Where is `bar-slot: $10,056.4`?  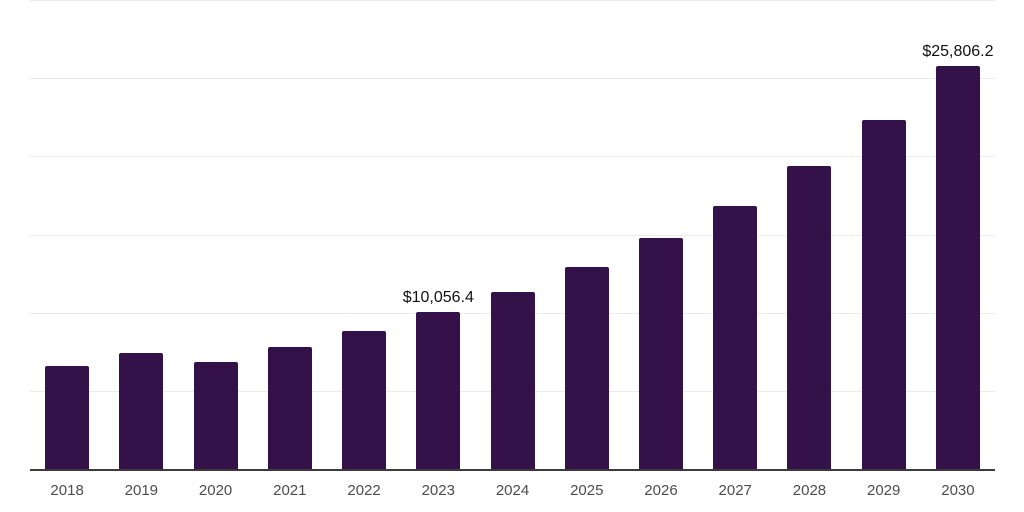 bar-slot: $10,056.4 is located at coordinates (438, 235).